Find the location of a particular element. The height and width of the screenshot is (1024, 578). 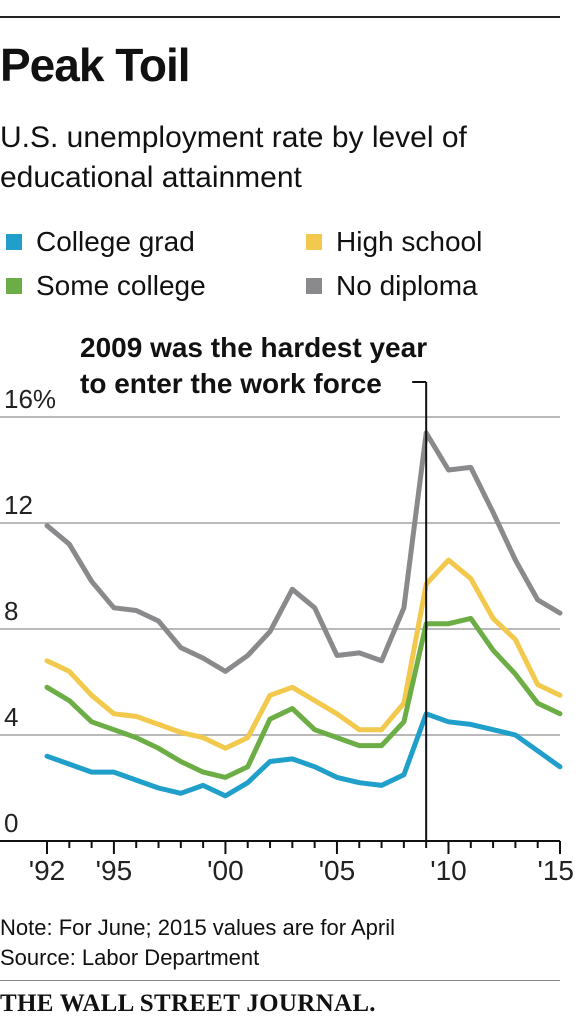

x-tick-label: '95 is located at coordinates (114, 870).